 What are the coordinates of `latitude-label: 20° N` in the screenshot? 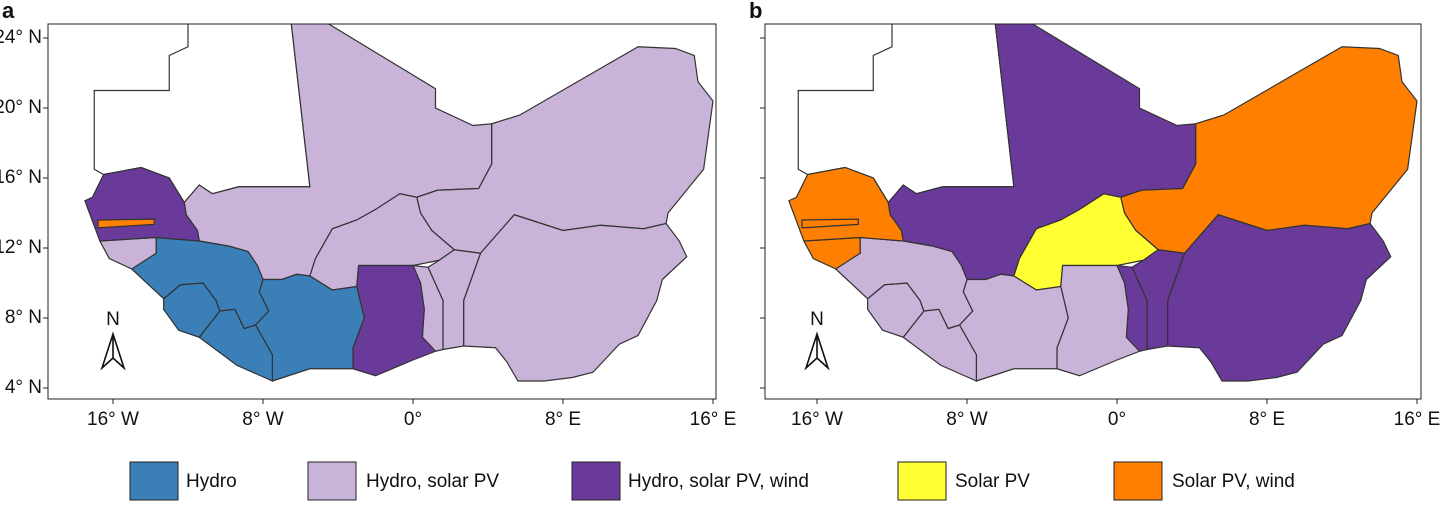 It's located at (21, 107).